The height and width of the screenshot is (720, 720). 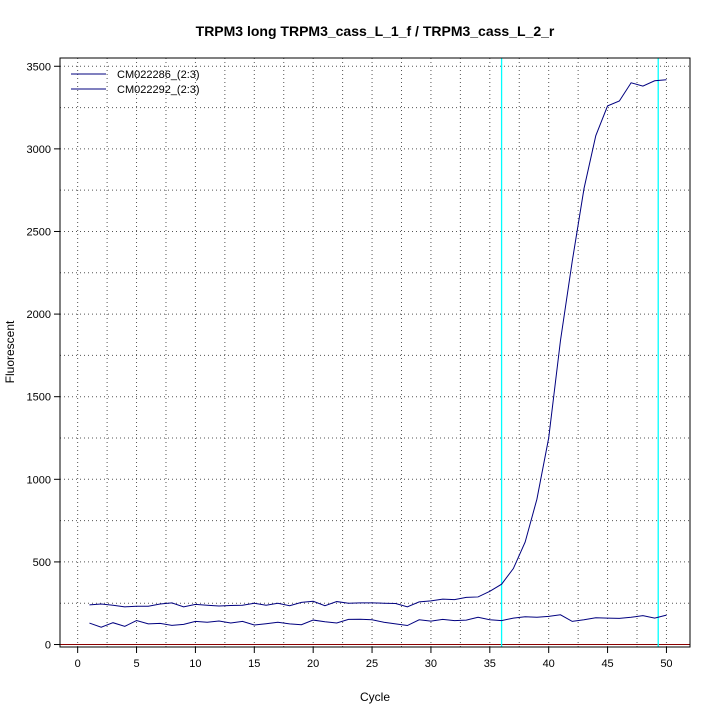 I want to click on y-axis-label: Fluorescent, so click(x=10, y=351).